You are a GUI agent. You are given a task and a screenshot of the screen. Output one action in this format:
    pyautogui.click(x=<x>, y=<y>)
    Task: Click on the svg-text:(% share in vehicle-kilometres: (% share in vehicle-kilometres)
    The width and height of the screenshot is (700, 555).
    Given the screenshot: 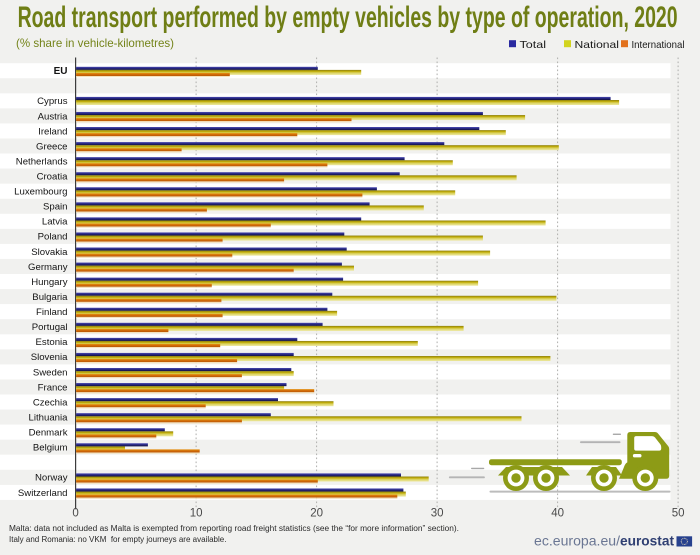 What is the action you would take?
    pyautogui.click(x=95, y=43)
    